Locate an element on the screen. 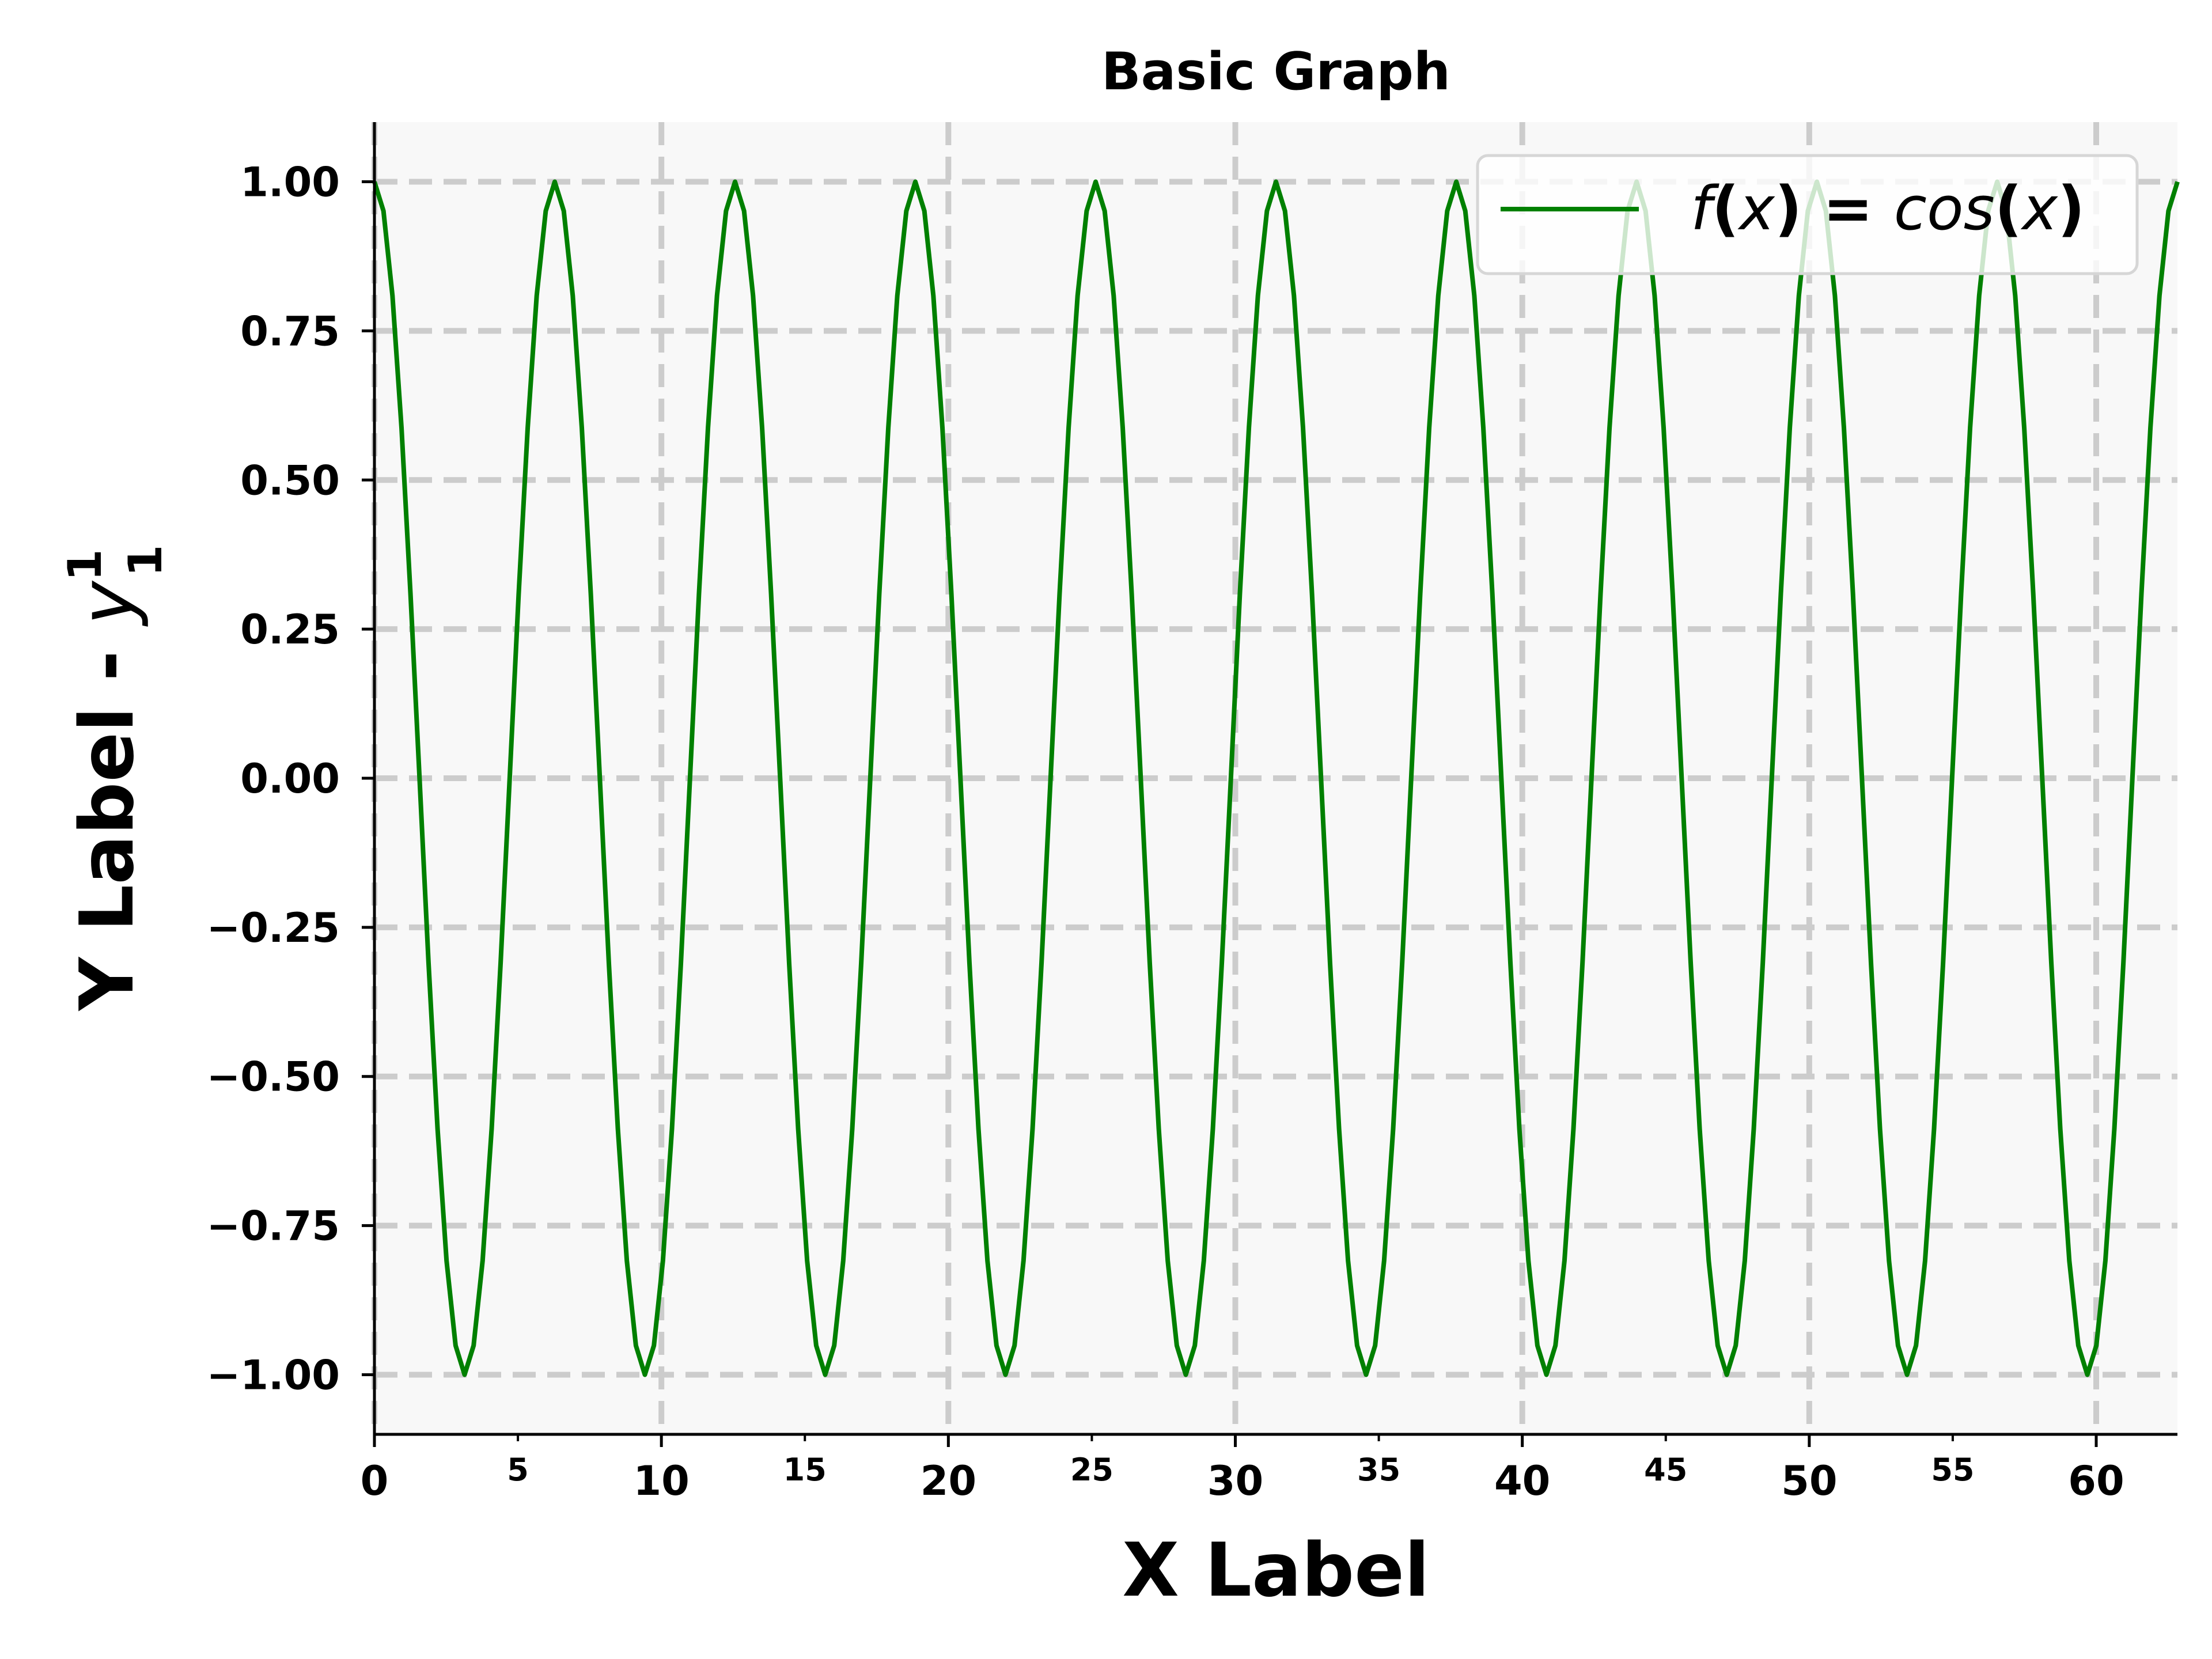 Image resolution: width=2212 pixels, height=1659 pixels. x-minor-tick-label: 25 is located at coordinates (1091, 1470).